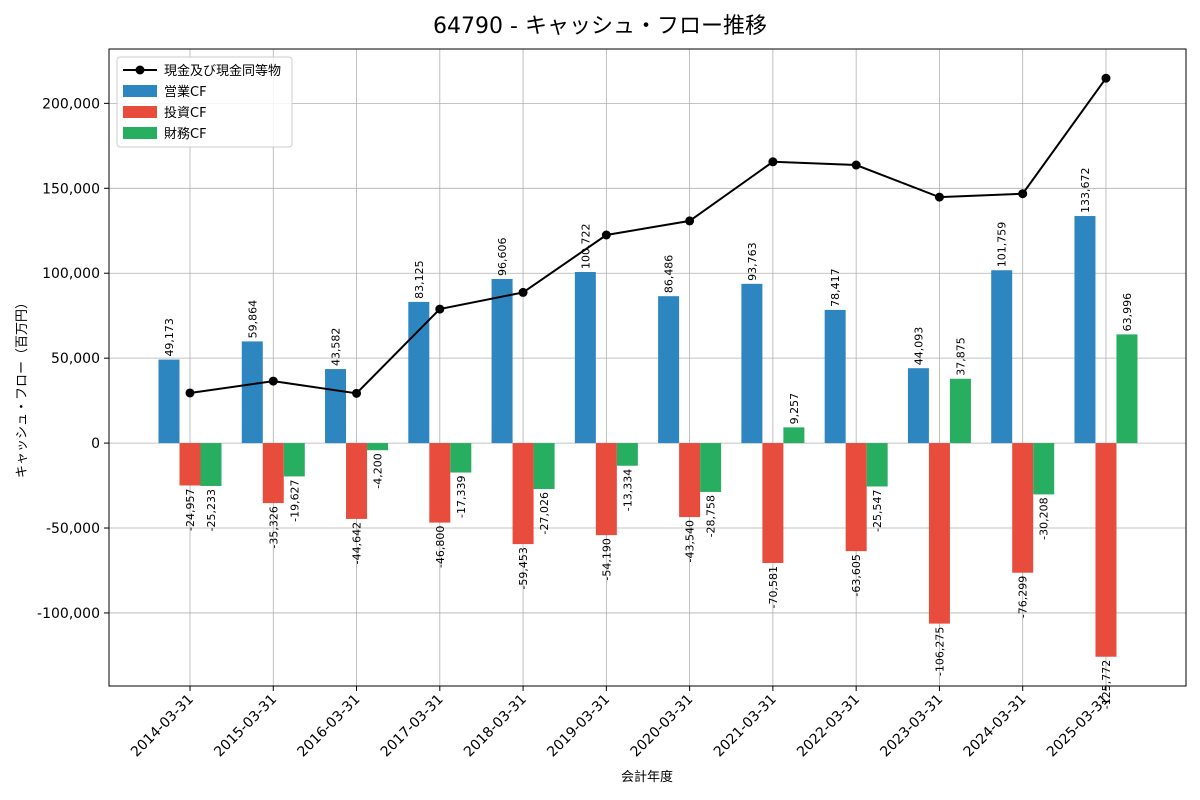  I want to click on legend-box, so click(204, 102).